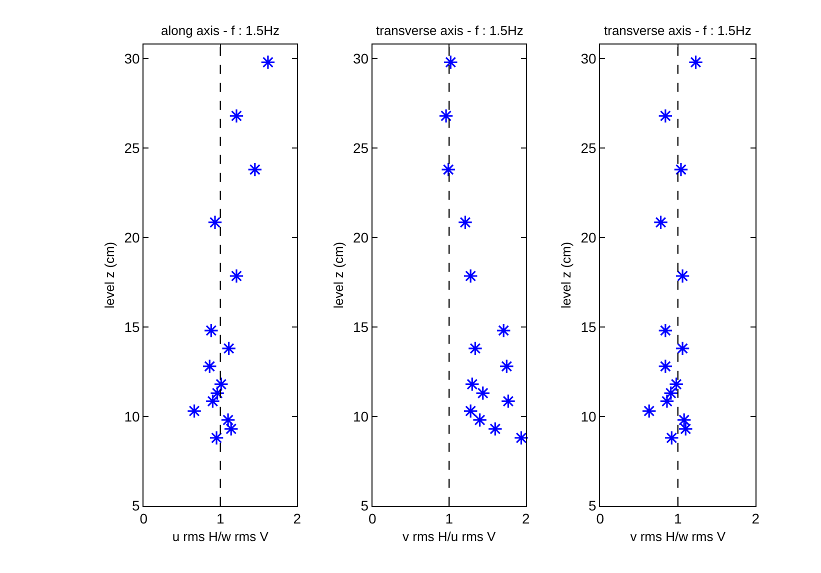  What do you see at coordinates (220, 30) in the screenshot?
I see `chart-title: along axis - f : 1.5Hz` at bounding box center [220, 30].